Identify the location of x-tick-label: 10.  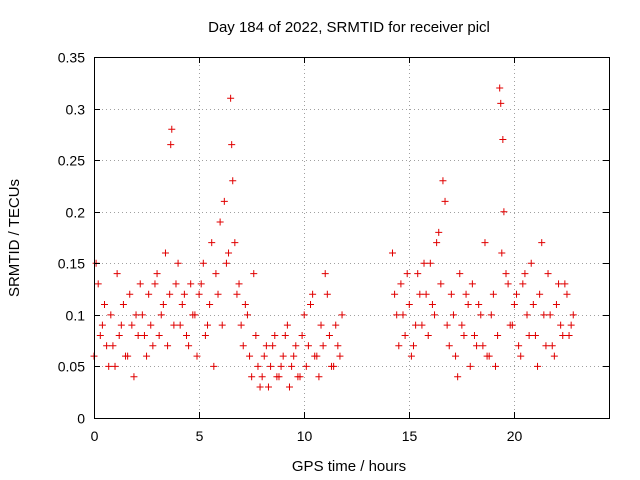
(305, 436).